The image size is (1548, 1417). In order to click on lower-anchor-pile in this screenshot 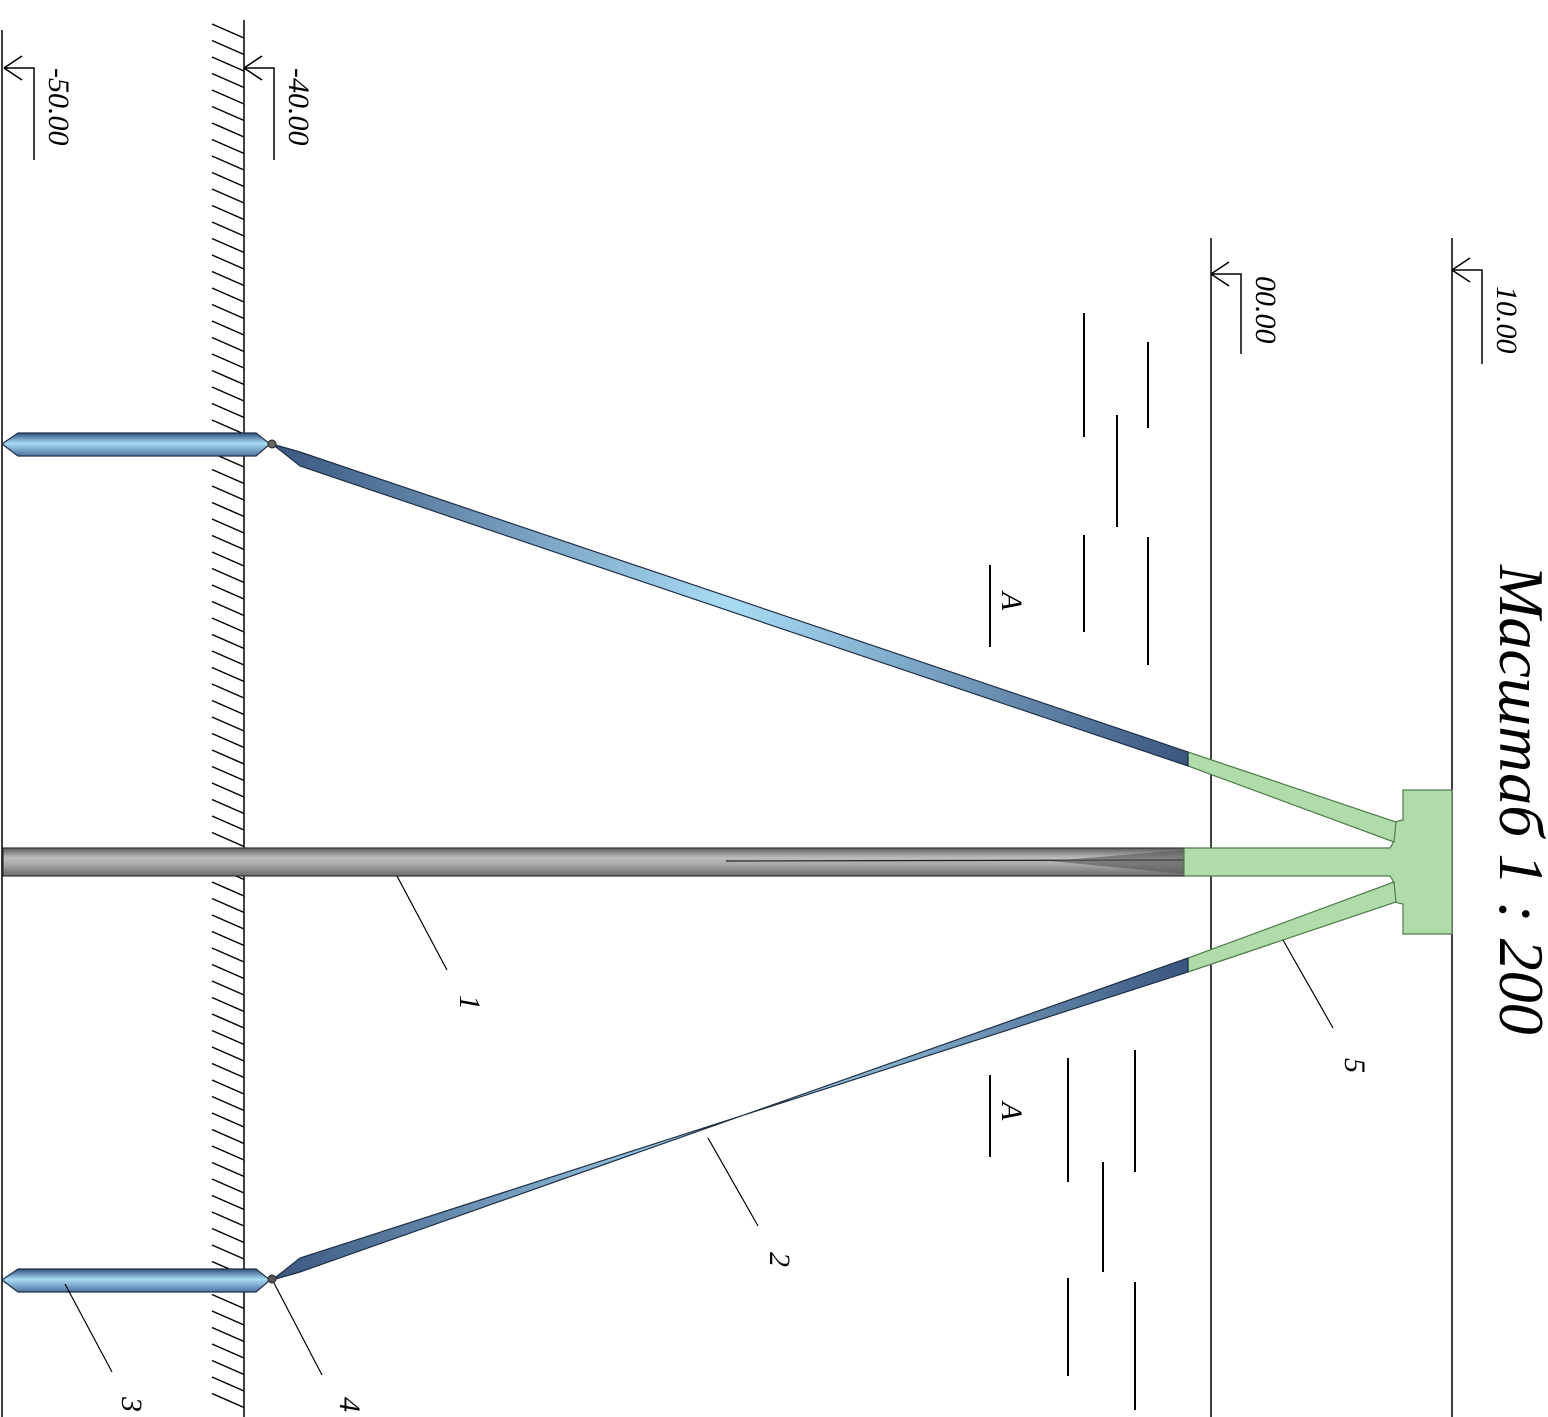, I will do `click(135, 1280)`.